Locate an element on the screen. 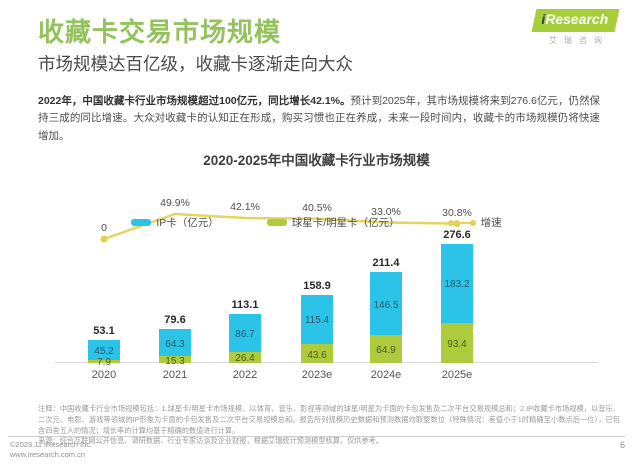  logo-rest-letters: Research is located at coordinates (577, 19).